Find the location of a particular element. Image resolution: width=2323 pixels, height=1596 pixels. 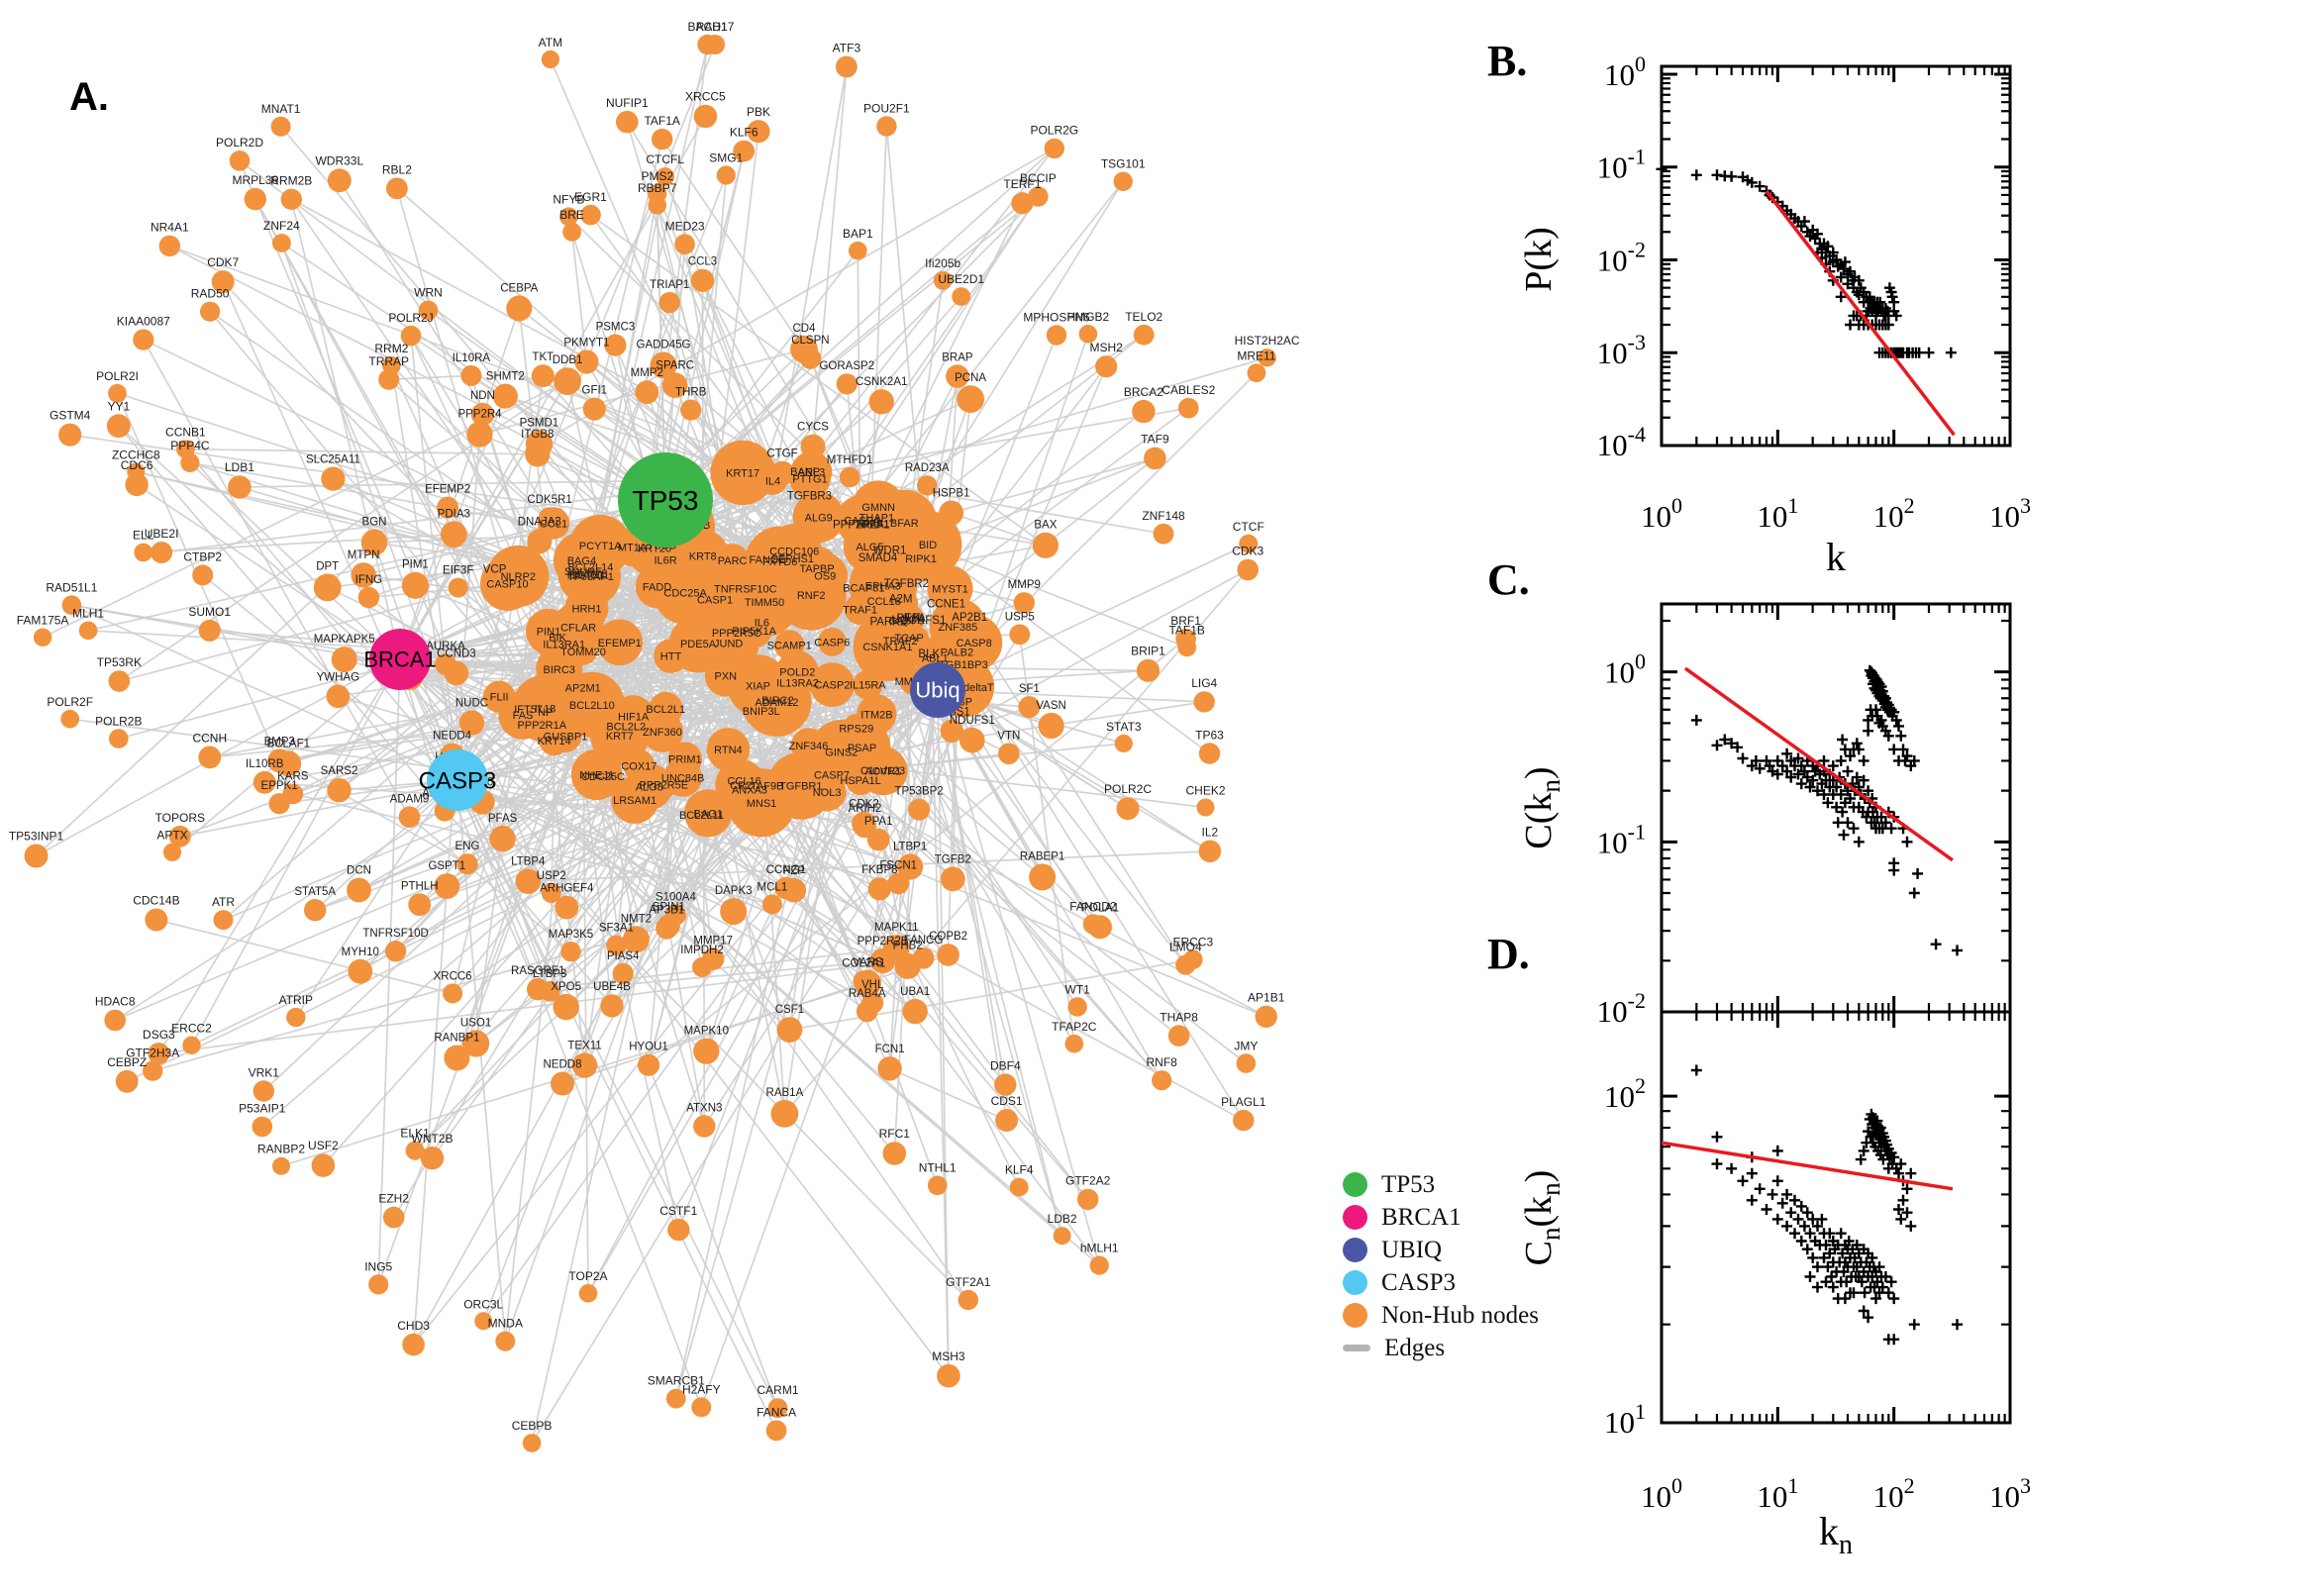

gene-label: BCAP31 is located at coordinates (863, 589).